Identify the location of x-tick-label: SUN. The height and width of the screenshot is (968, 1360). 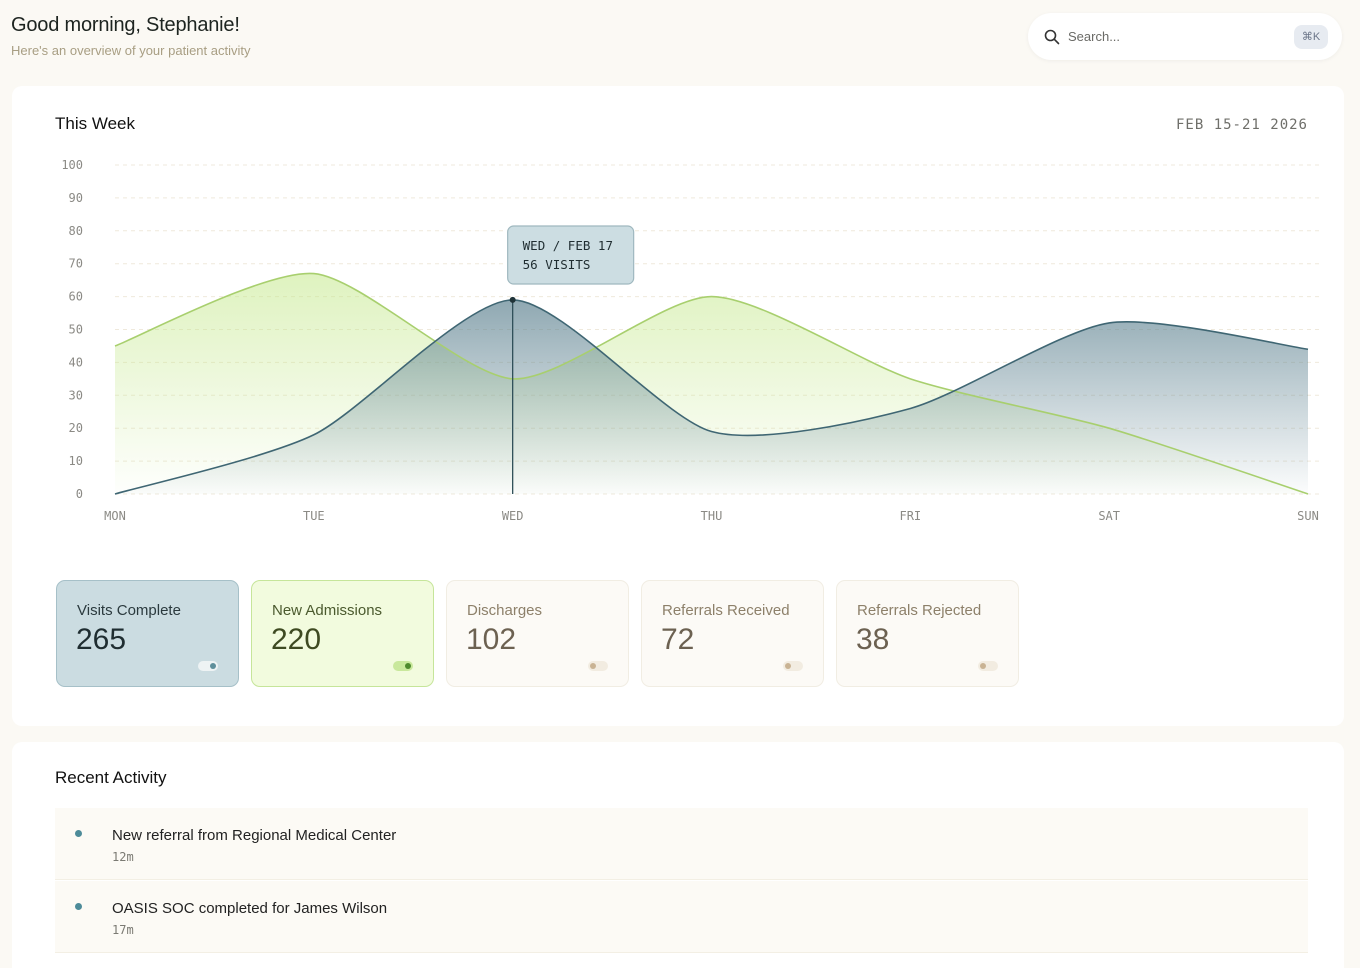
(1308, 516).